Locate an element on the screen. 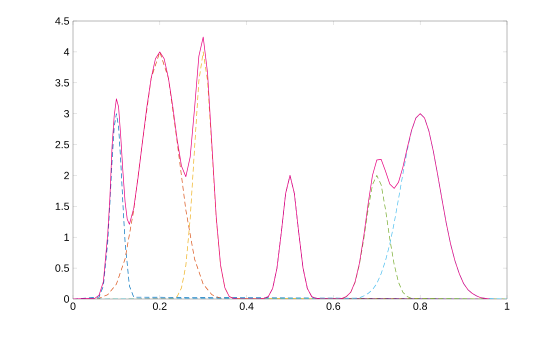  y-tick-label: 3 is located at coordinates (67, 114).